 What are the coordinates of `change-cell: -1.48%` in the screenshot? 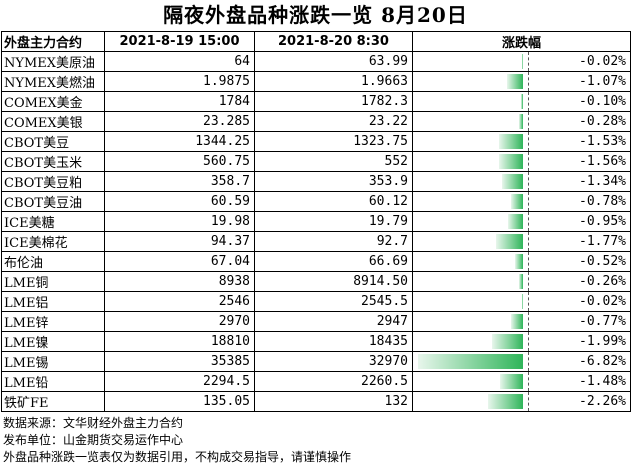 It's located at (521, 381).